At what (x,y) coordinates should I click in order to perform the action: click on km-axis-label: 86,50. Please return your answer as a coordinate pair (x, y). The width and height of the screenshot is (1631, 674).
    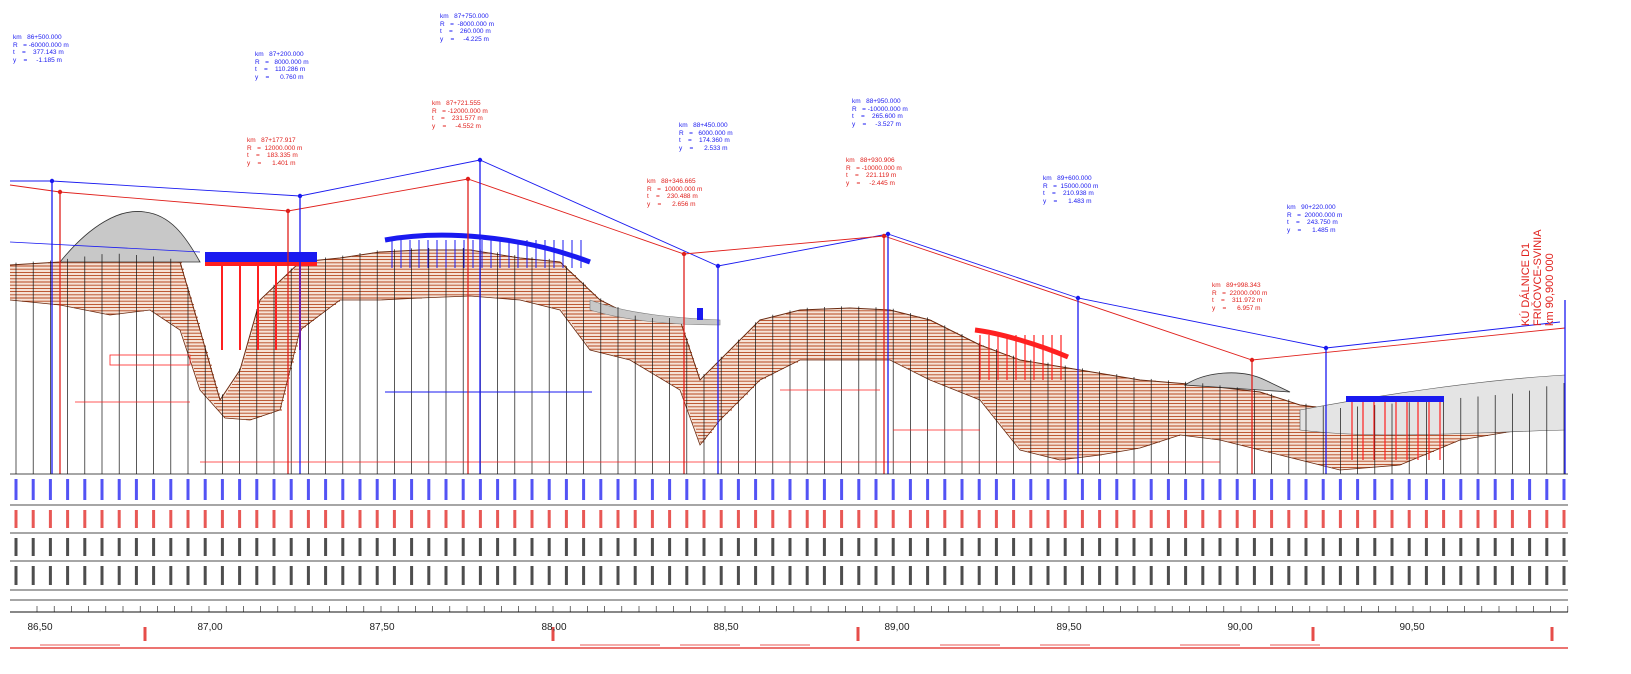
    Looking at the image, I should click on (40, 627).